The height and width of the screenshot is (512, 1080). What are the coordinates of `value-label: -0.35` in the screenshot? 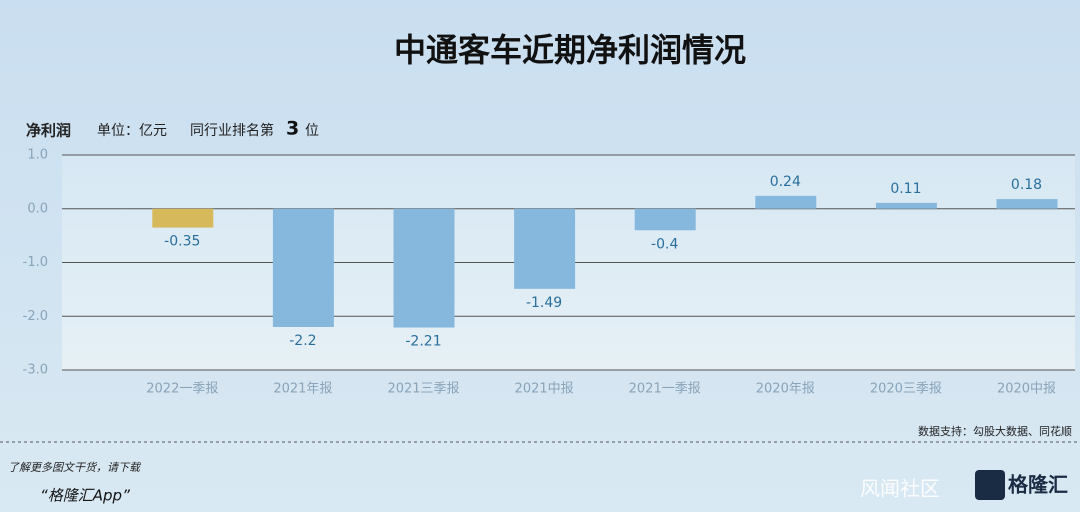 It's located at (182, 242).